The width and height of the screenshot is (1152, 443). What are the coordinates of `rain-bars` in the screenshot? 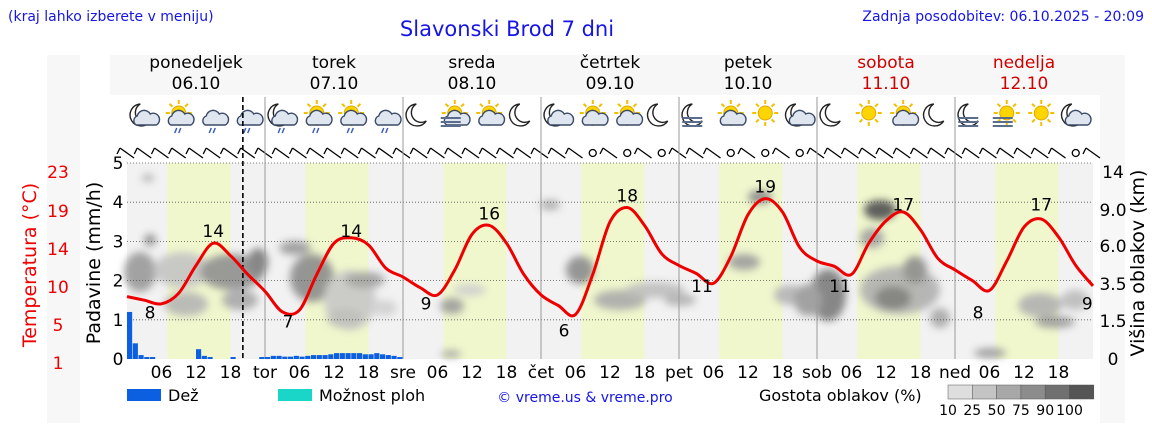 It's located at (265, 335).